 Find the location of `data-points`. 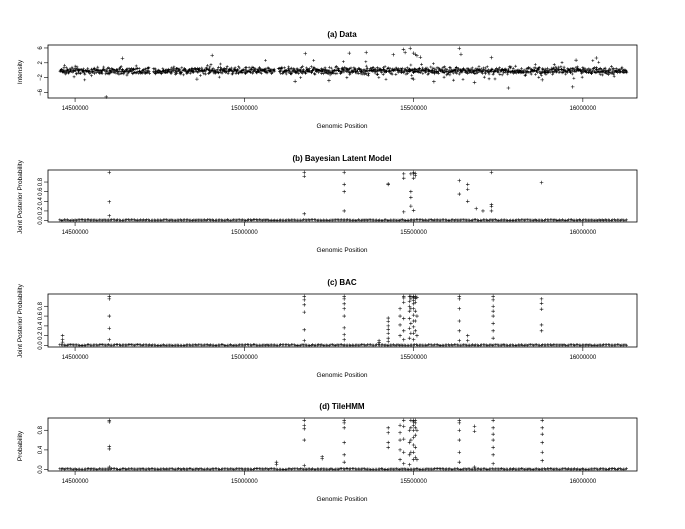

data-points is located at coordinates (343, 196).